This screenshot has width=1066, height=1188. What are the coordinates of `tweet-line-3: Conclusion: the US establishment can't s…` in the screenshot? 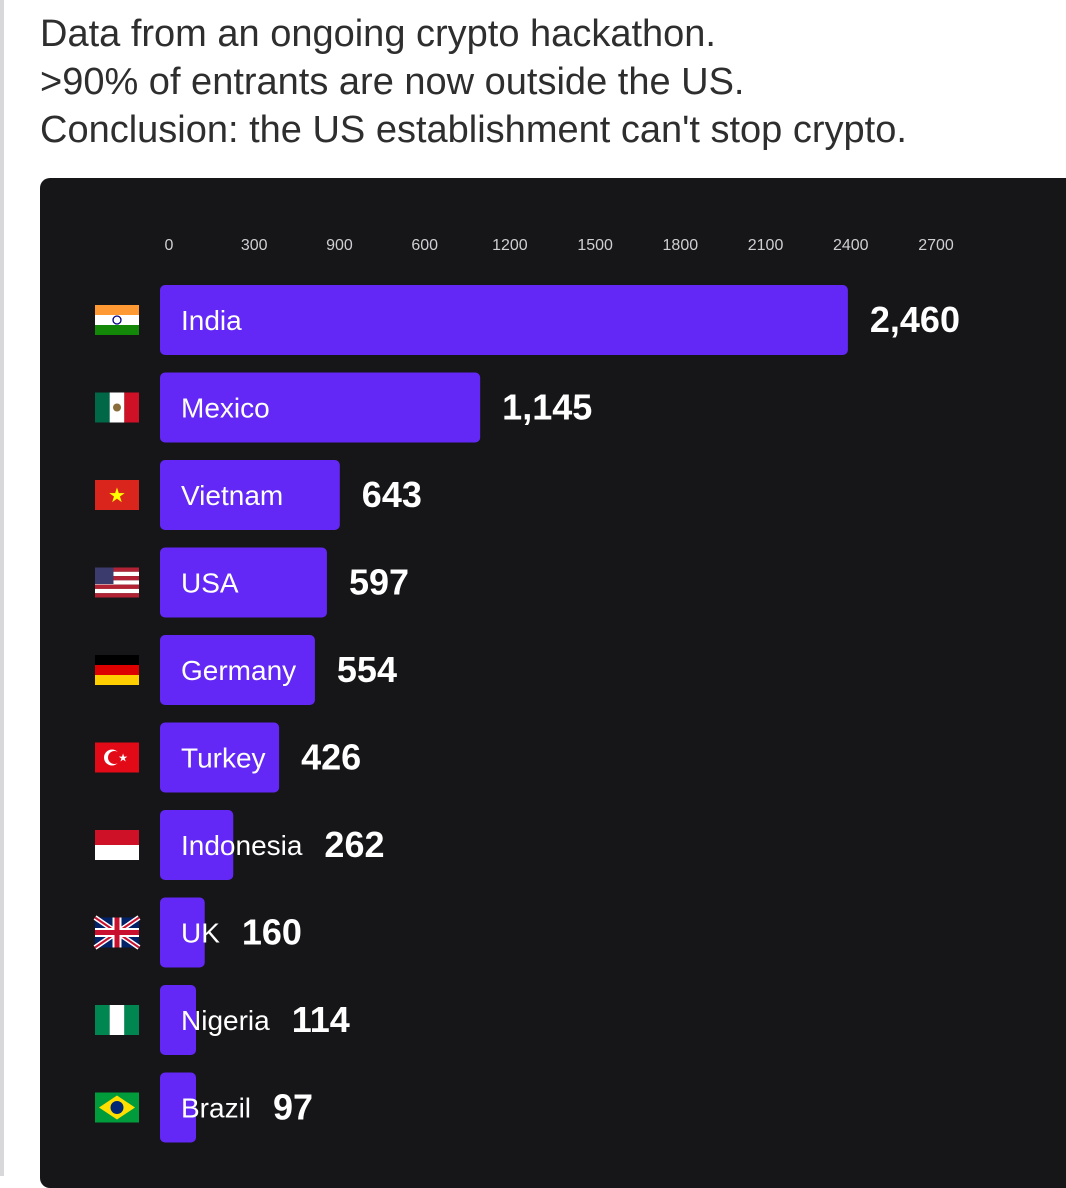 It's located at (473, 130).